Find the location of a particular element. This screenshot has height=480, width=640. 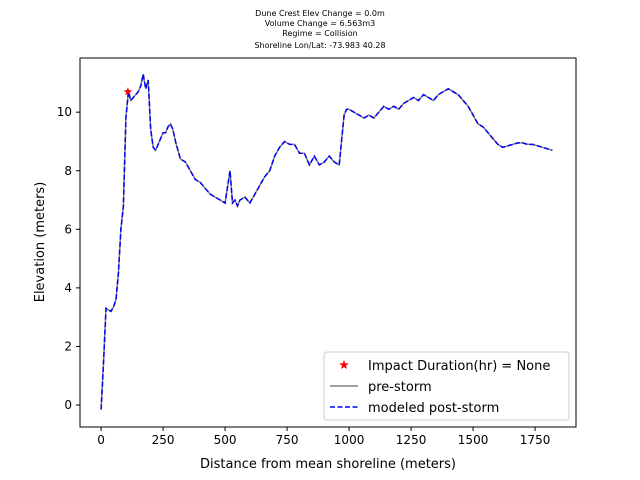

y-tick-label: 8 is located at coordinates (68, 171).